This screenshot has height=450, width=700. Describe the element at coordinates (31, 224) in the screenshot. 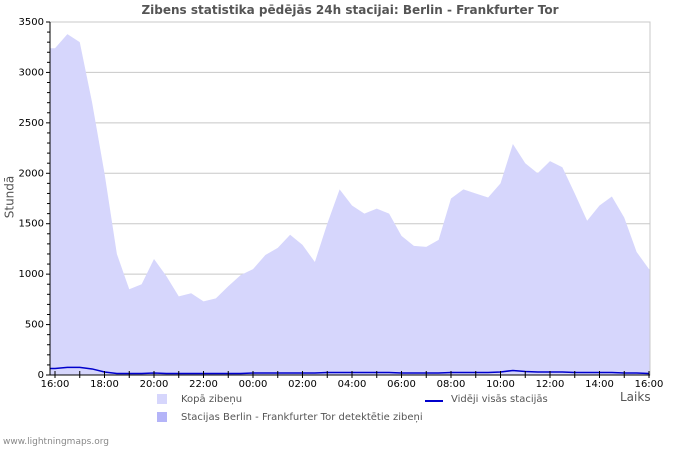

I see `svg-text: 1500` at that location.